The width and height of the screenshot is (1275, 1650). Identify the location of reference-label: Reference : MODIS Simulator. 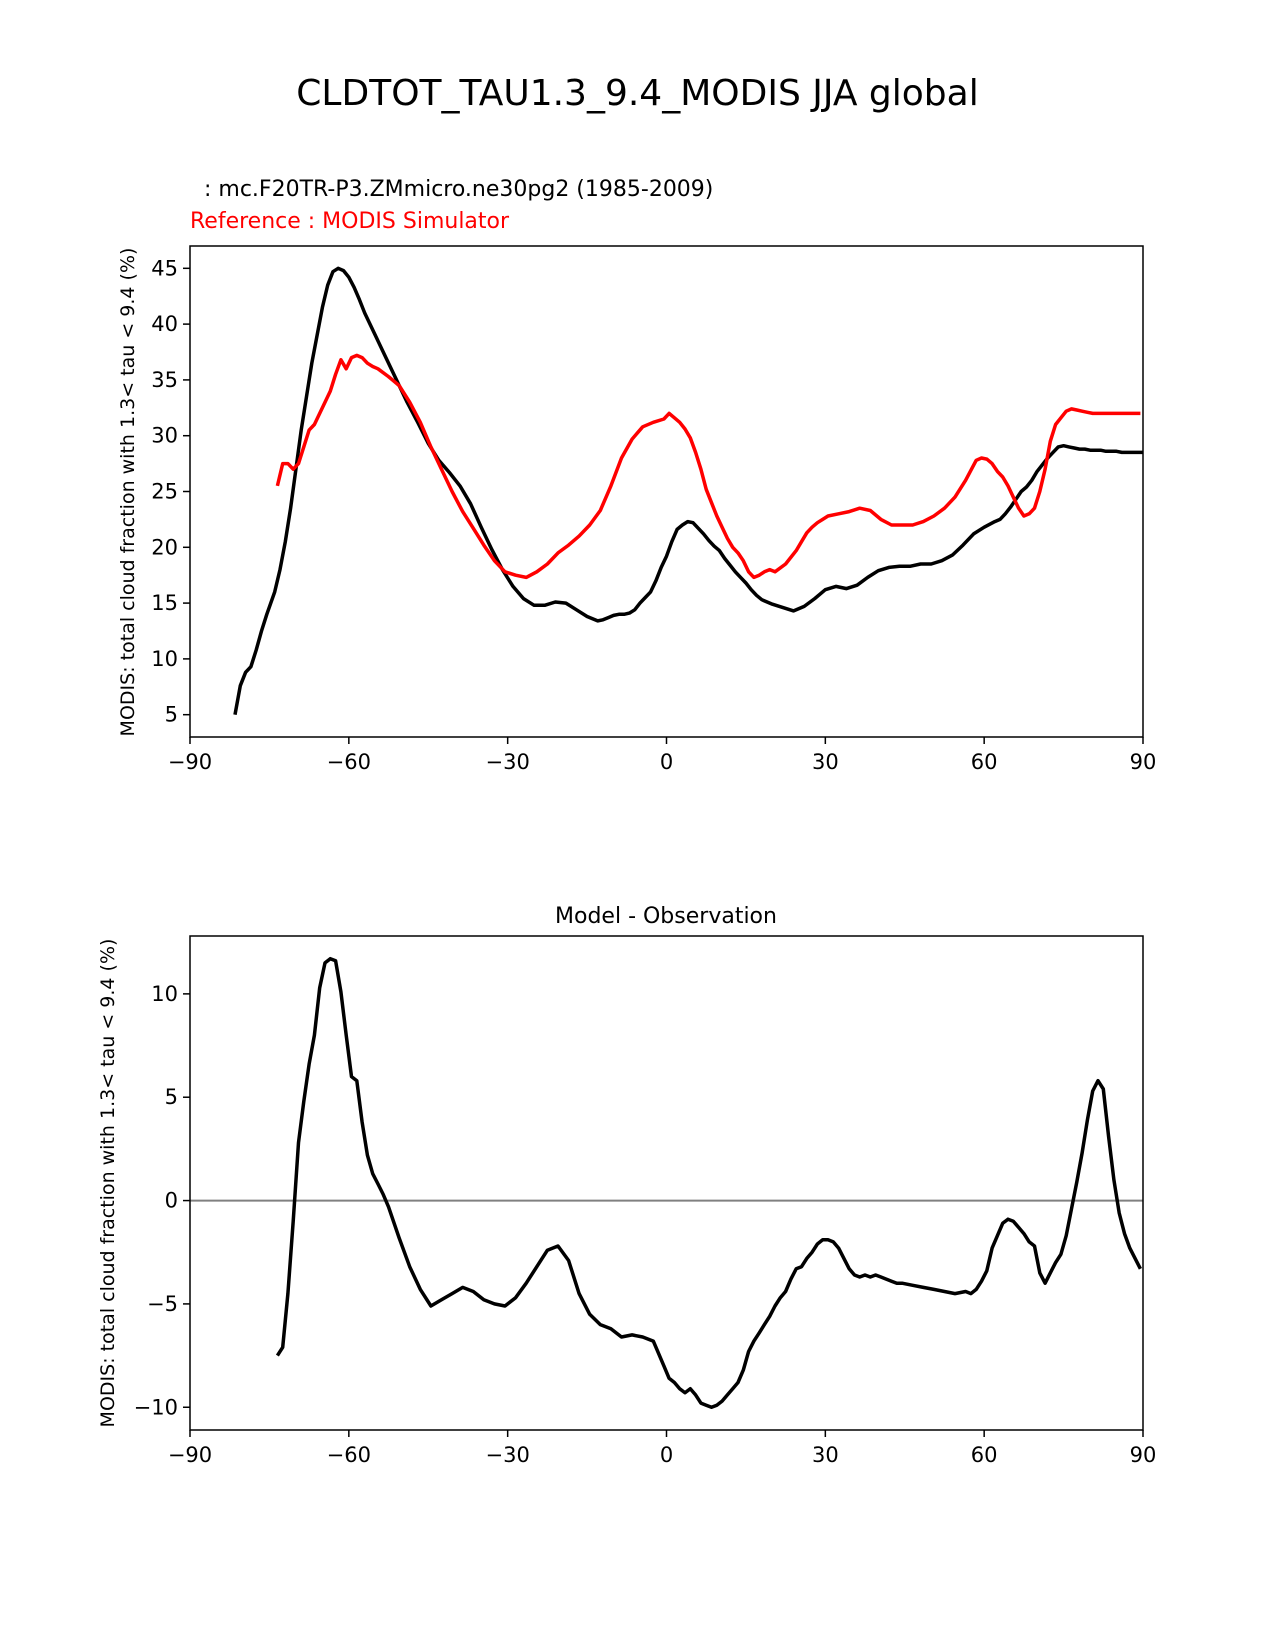
(350, 221).